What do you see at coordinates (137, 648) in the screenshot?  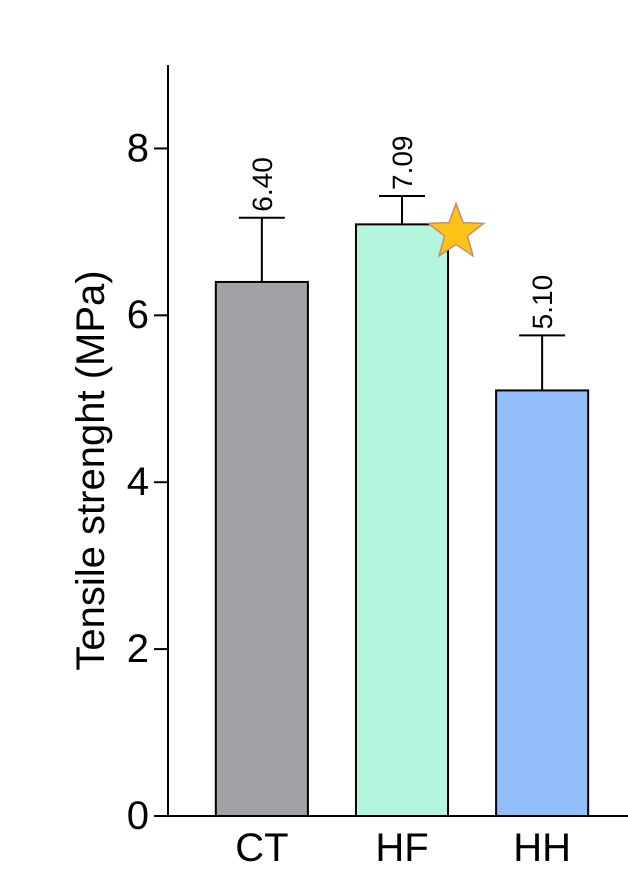 I see `y-tick-label: 2` at bounding box center [137, 648].